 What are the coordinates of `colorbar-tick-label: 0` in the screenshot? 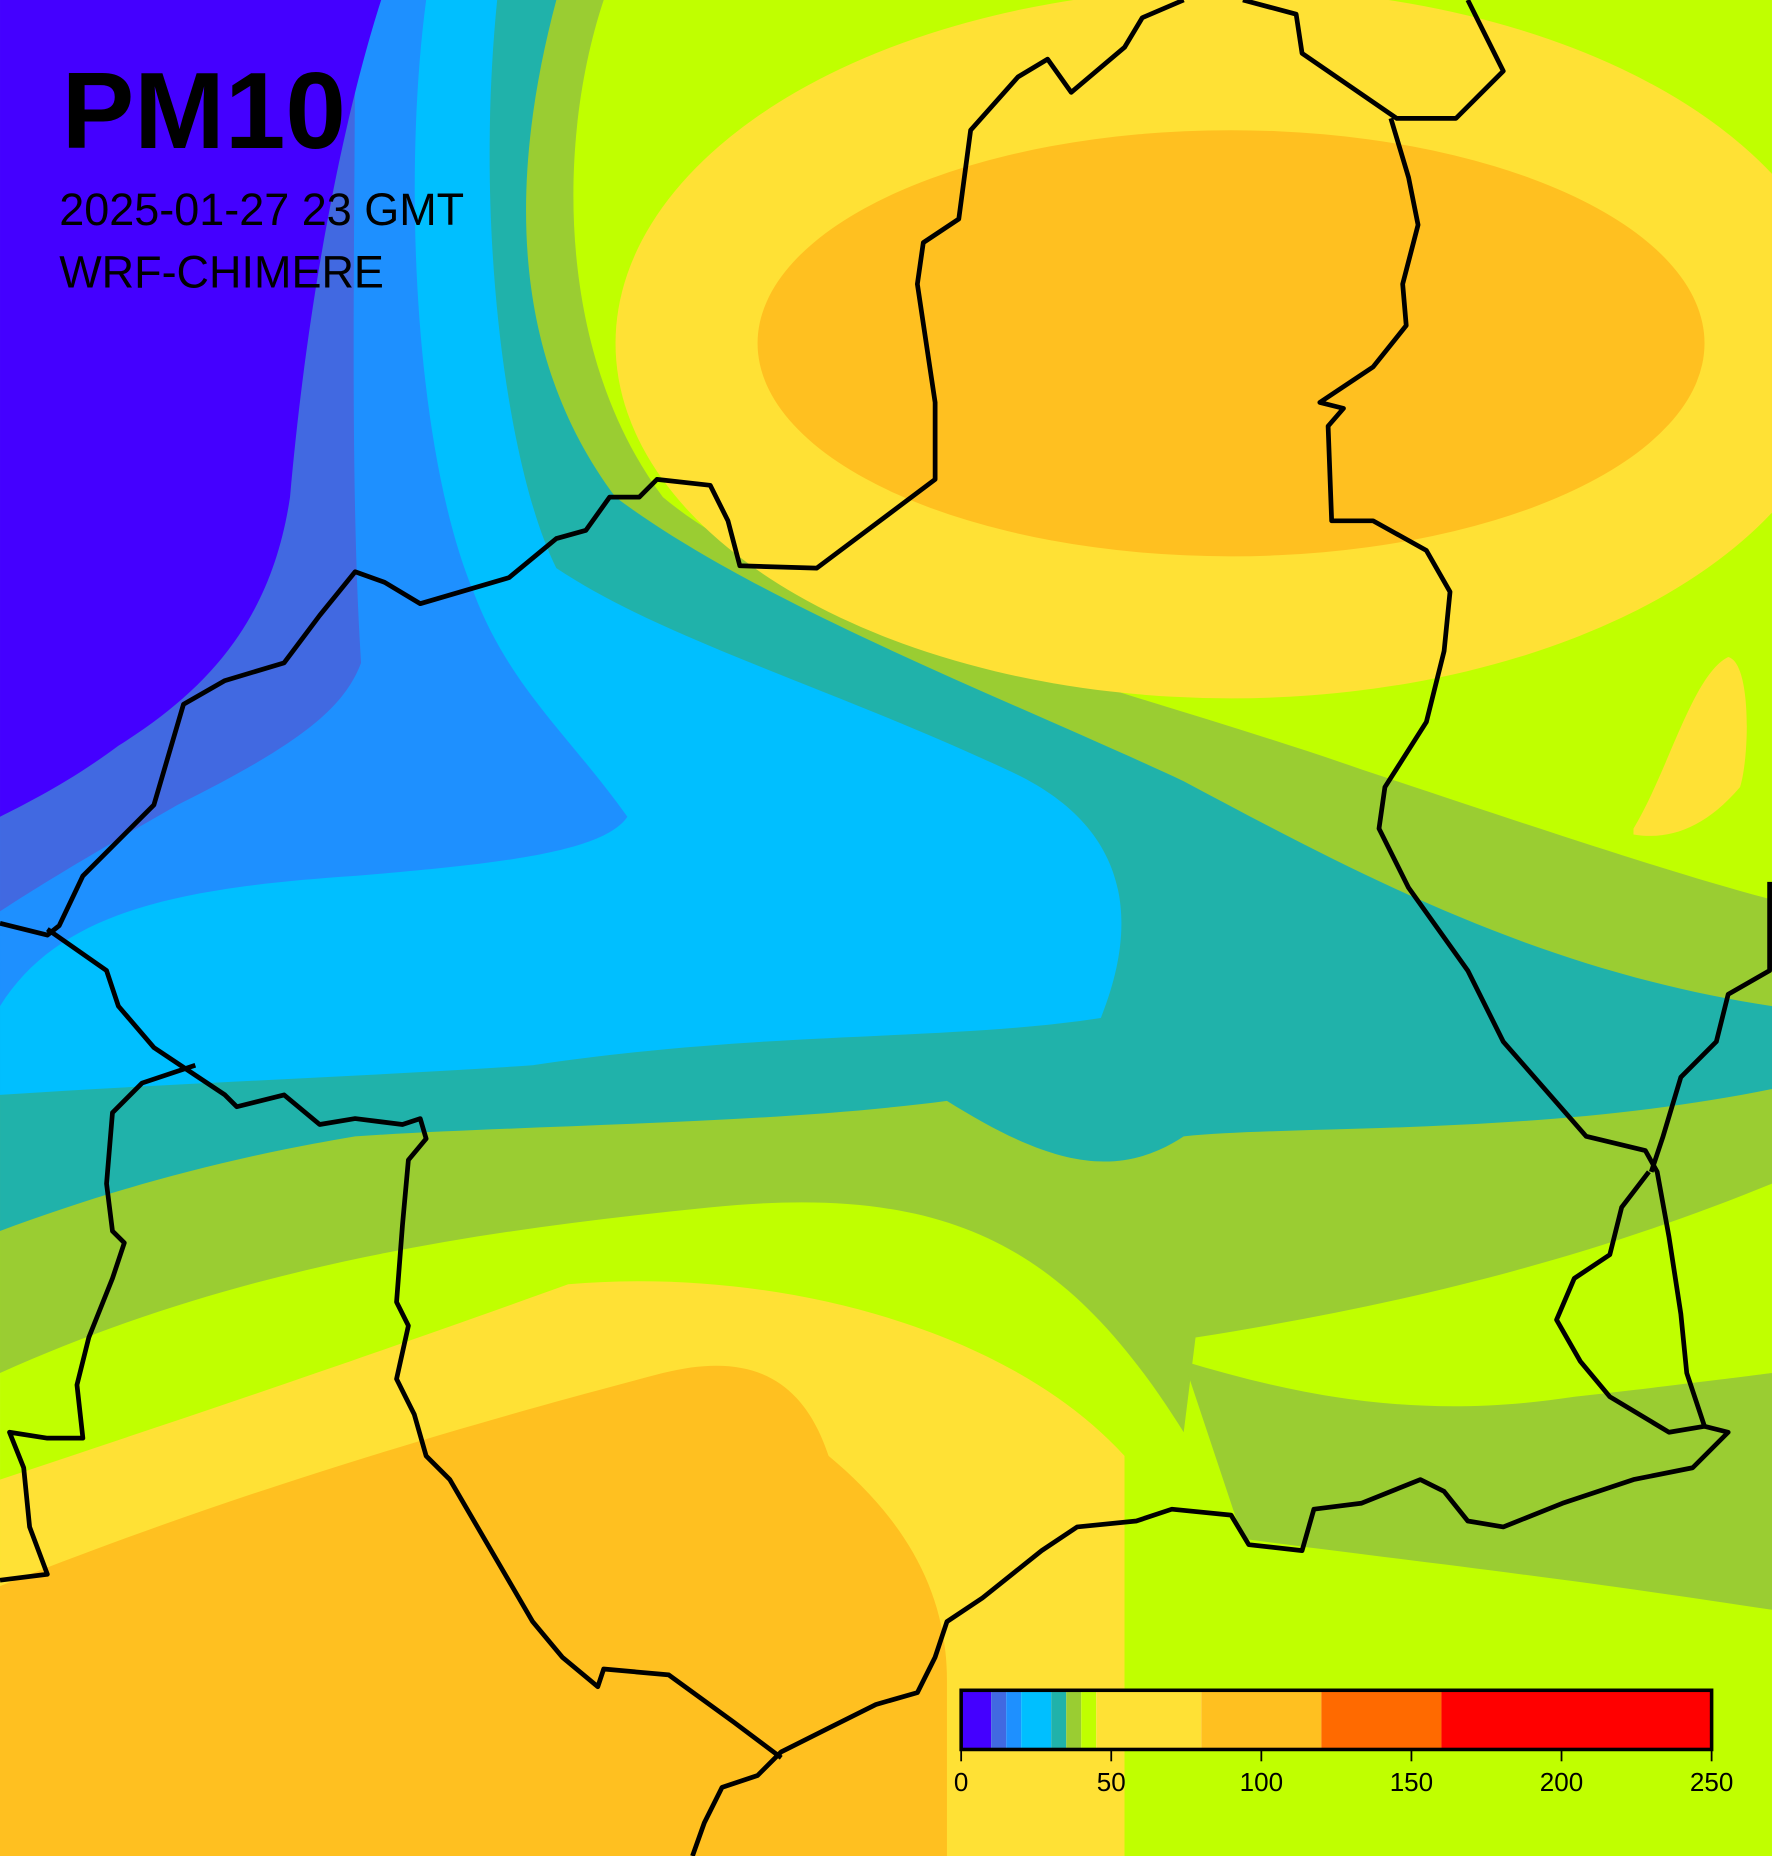 It's located at (961, 1782).